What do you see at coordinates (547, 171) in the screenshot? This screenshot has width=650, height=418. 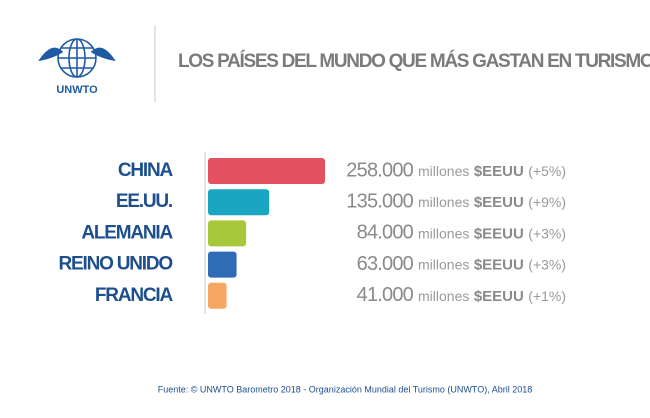 I see `change-label: (+5%)` at bounding box center [547, 171].